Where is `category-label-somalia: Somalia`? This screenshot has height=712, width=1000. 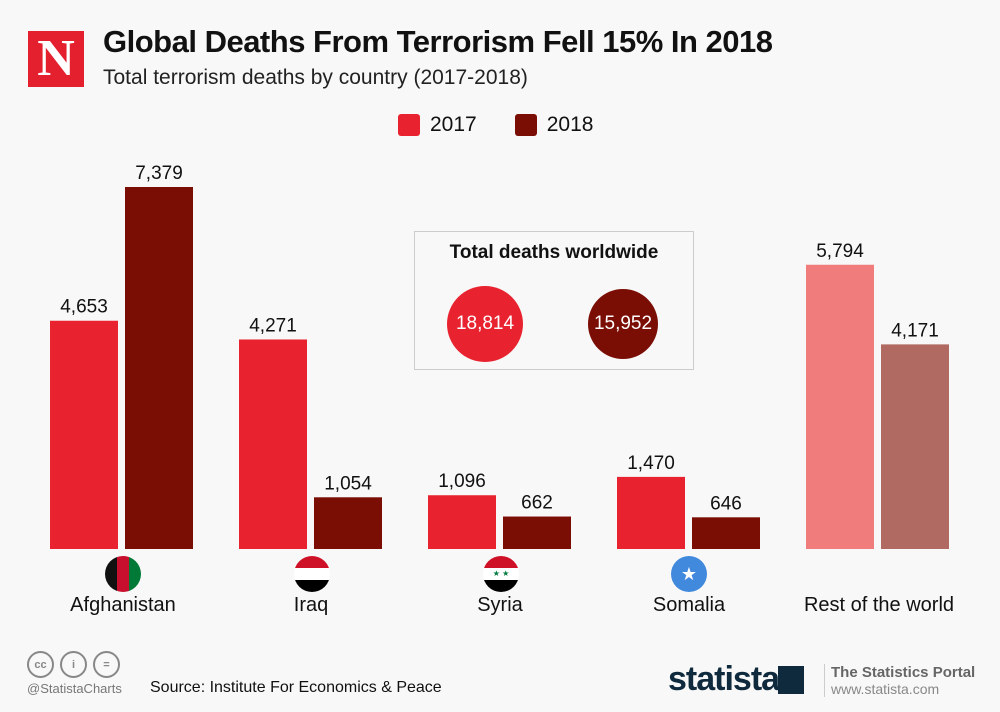 category-label-somalia: Somalia is located at coordinates (689, 605).